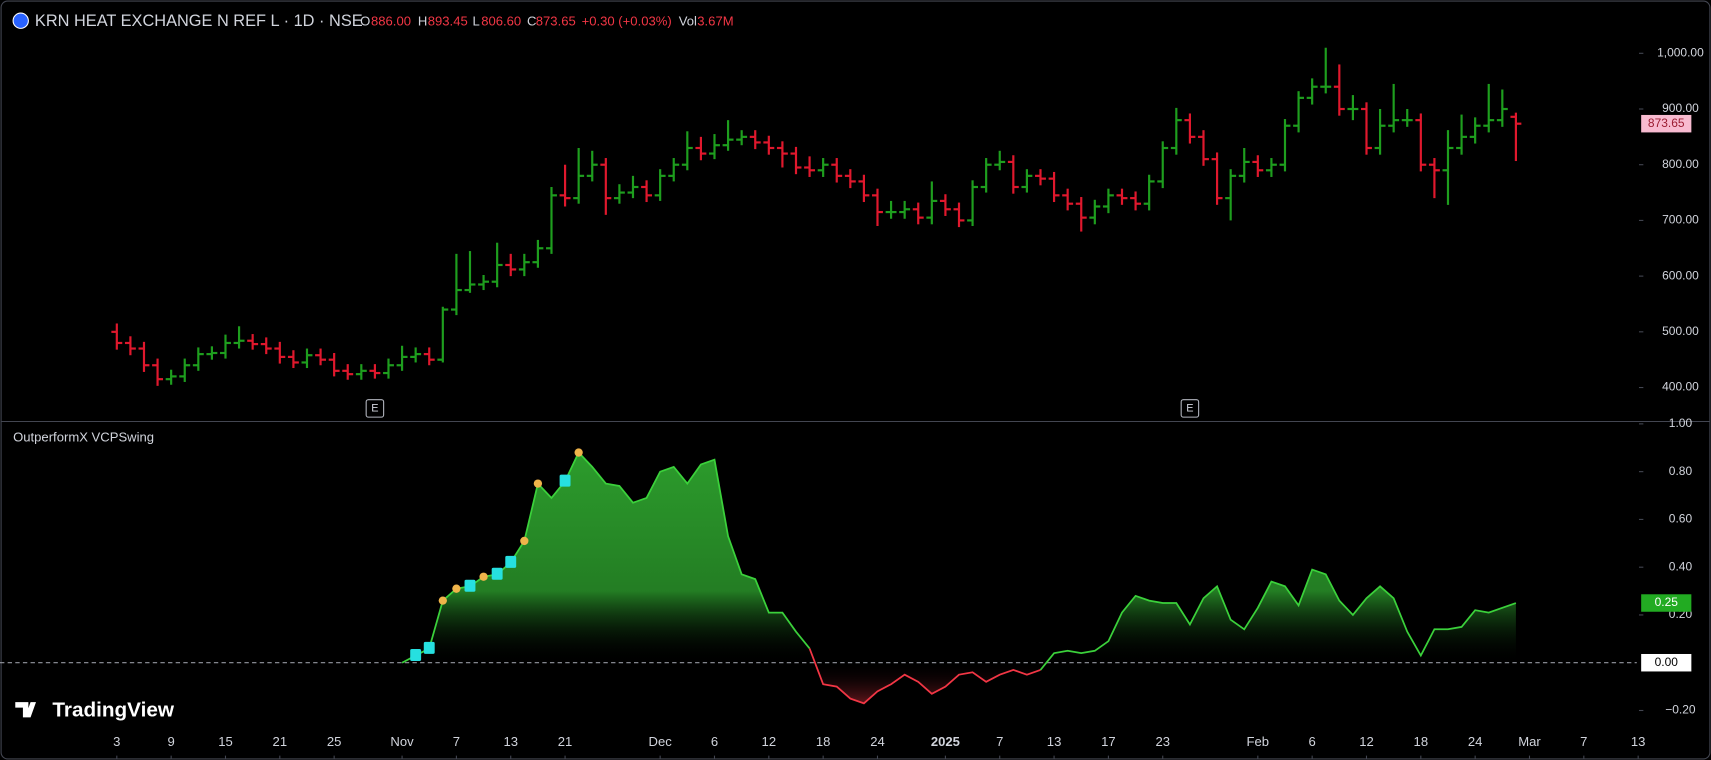  I want to click on zero-label-box, so click(1666, 662).